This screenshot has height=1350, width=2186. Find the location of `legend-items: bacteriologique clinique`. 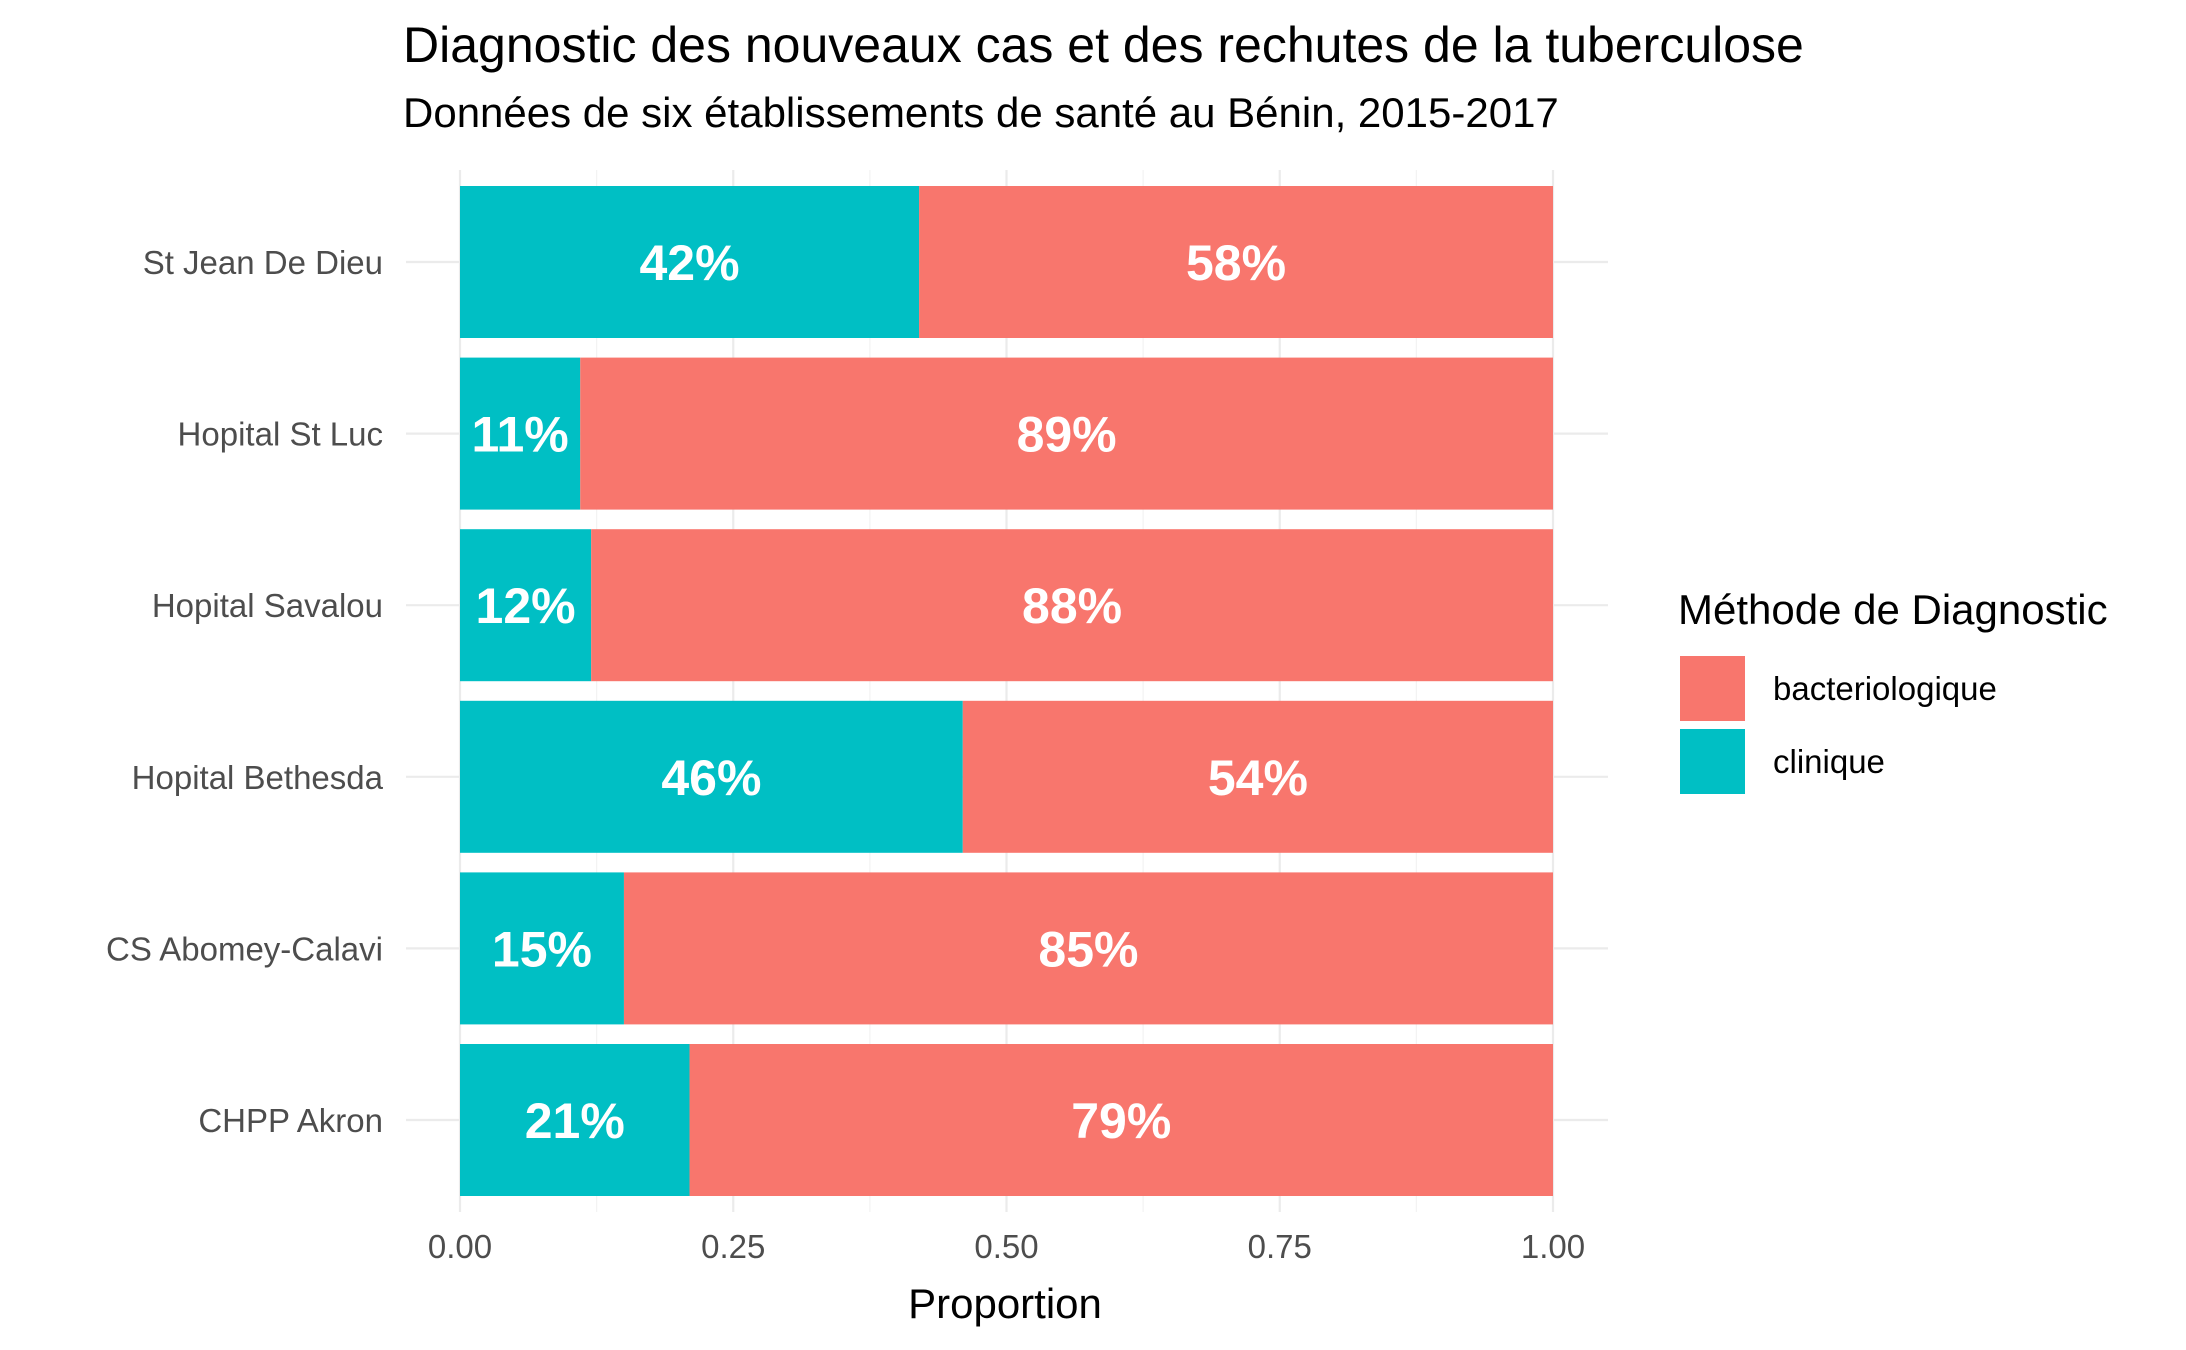

legend-items: bacteriologique clinique is located at coordinates (1838, 725).